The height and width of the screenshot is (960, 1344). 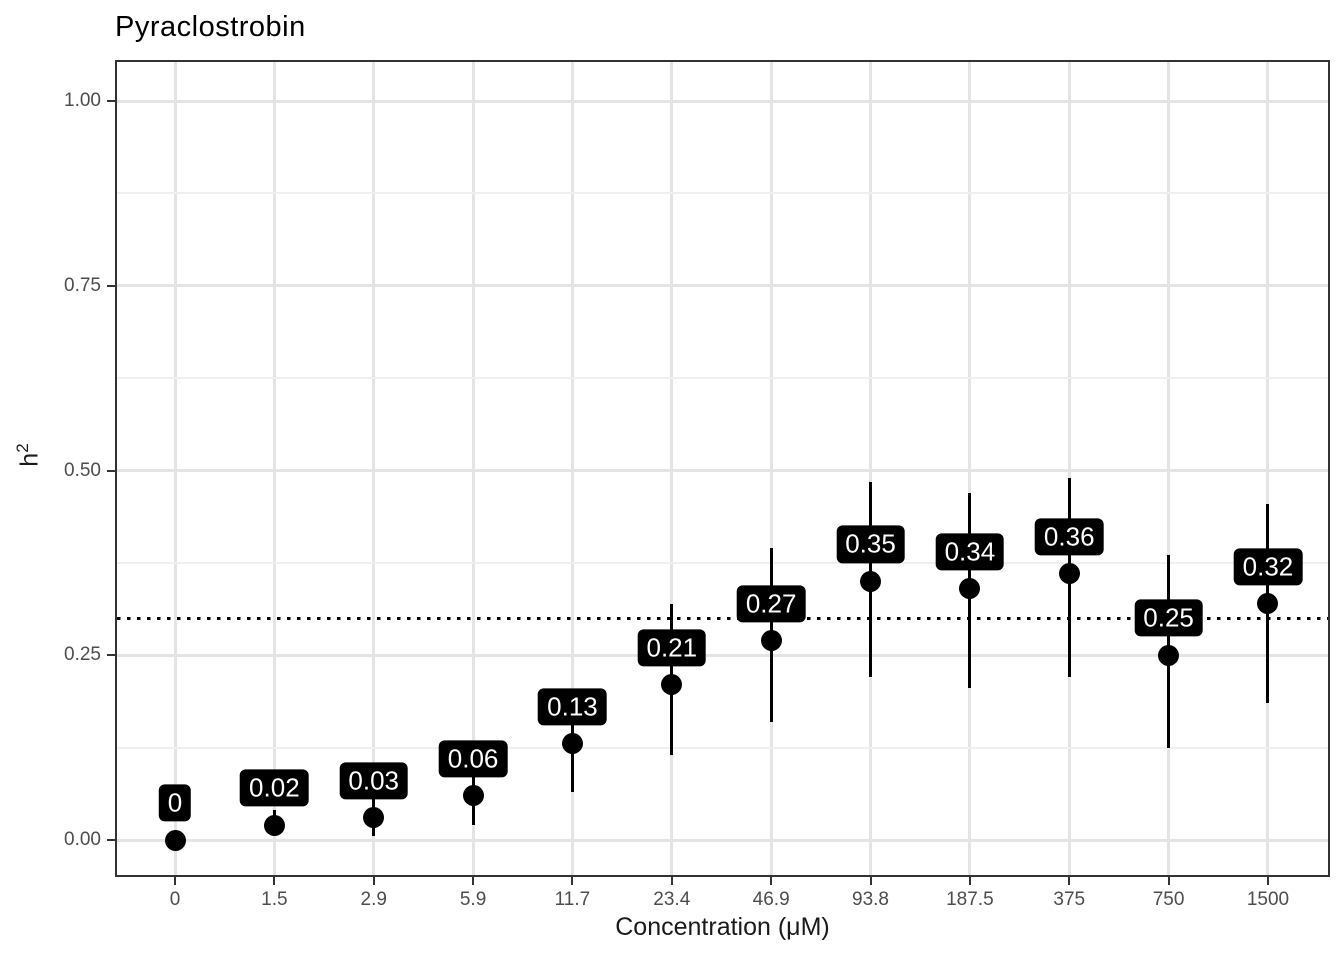 I want to click on x-tick-label: 46.9, so click(x=771, y=899).